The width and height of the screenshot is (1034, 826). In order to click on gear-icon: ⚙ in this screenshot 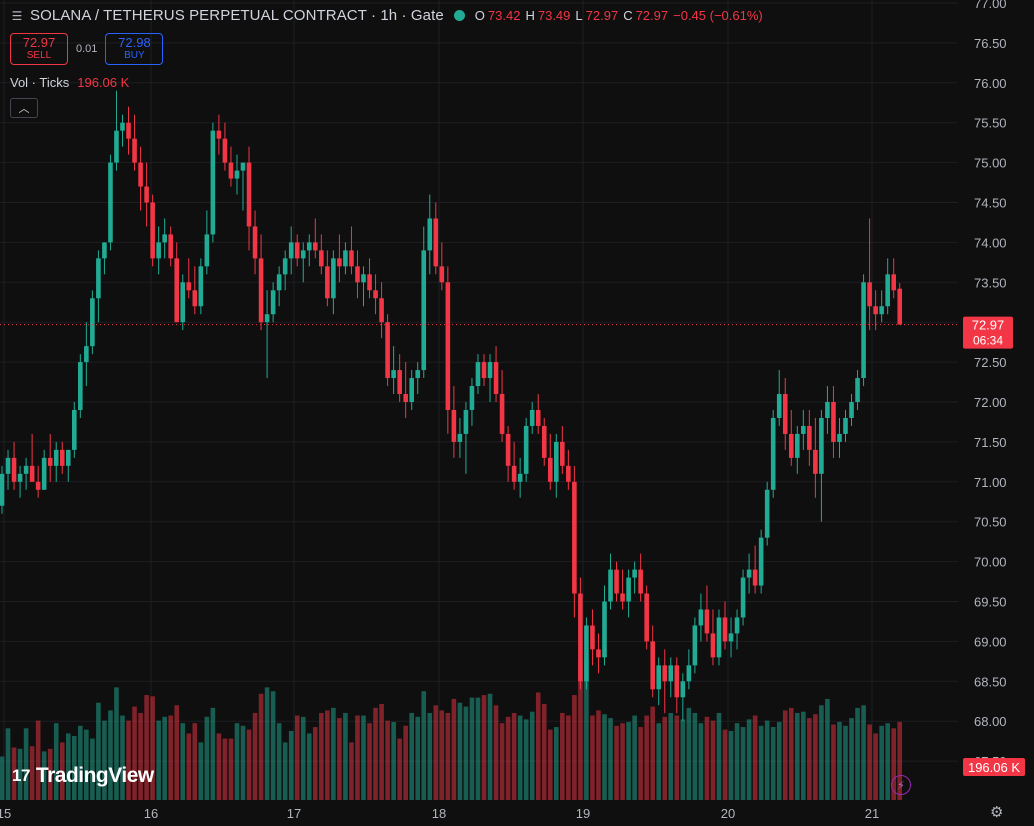, I will do `click(997, 812)`.